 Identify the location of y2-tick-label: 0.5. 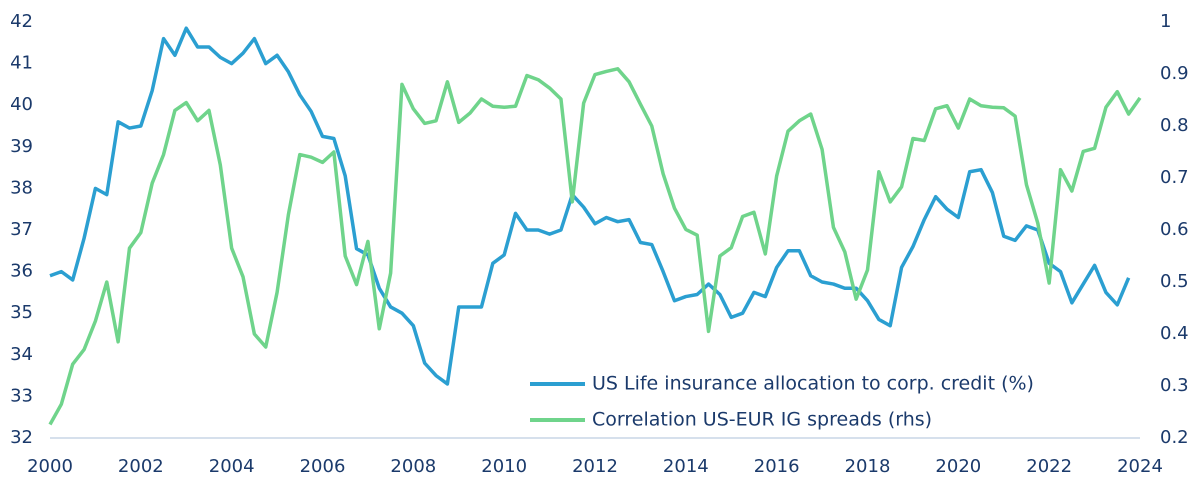
(1174, 281).